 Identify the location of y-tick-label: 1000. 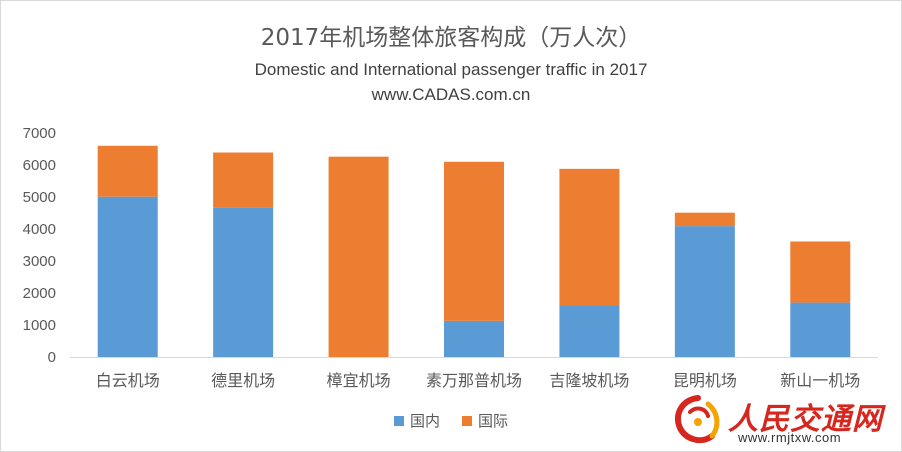
(39, 325).